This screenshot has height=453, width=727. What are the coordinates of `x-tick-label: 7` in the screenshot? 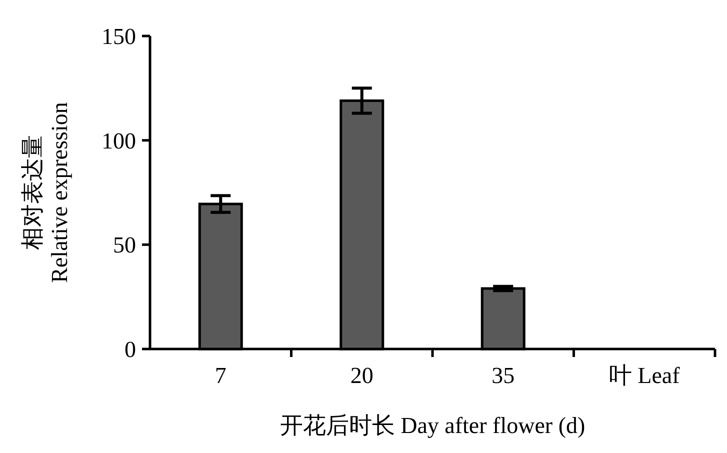 It's located at (220, 375).